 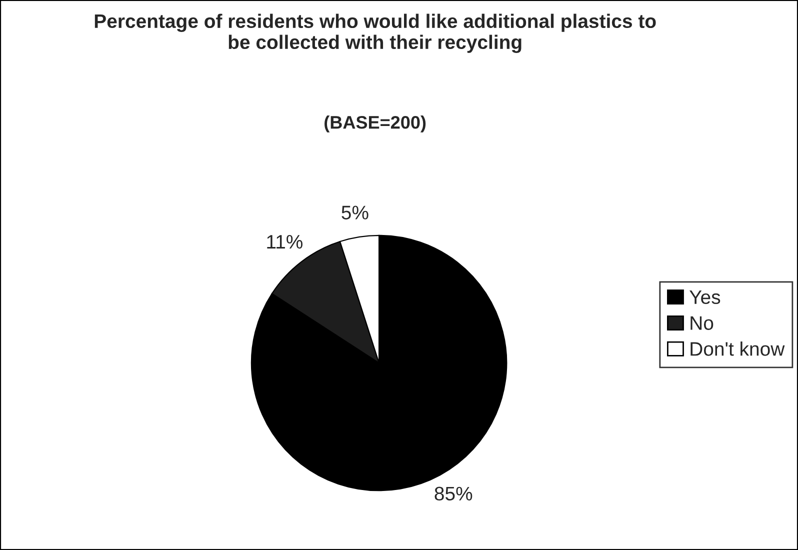 What do you see at coordinates (284, 241) in the screenshot?
I see `data-label: 11%` at bounding box center [284, 241].